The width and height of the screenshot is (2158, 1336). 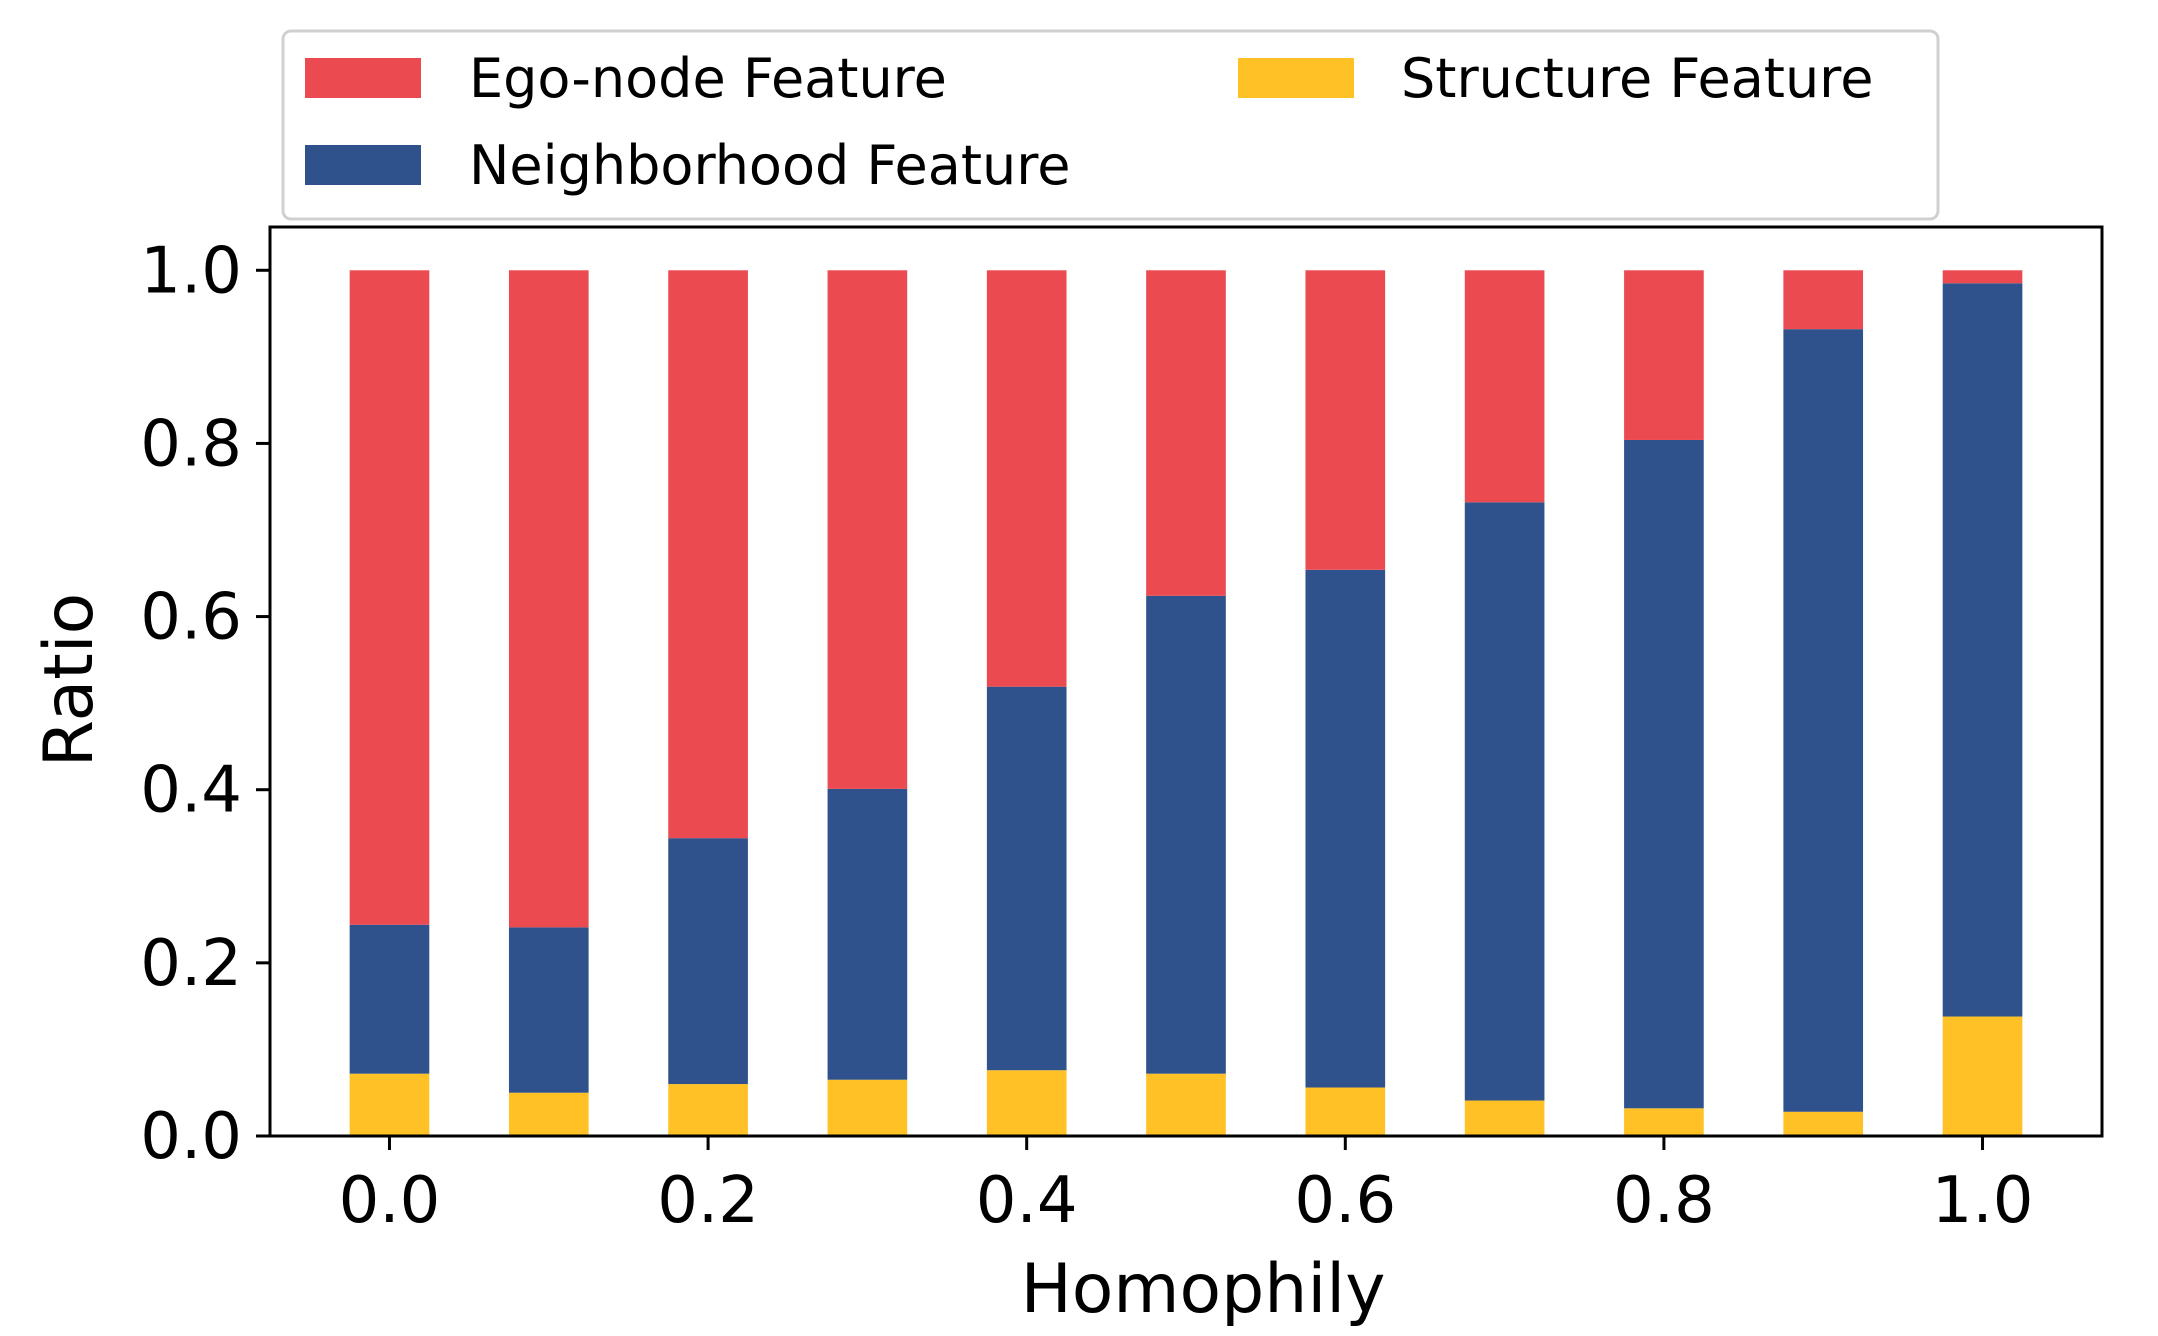 I want to click on x-tick-label: 0.4, so click(x=1027, y=1201).